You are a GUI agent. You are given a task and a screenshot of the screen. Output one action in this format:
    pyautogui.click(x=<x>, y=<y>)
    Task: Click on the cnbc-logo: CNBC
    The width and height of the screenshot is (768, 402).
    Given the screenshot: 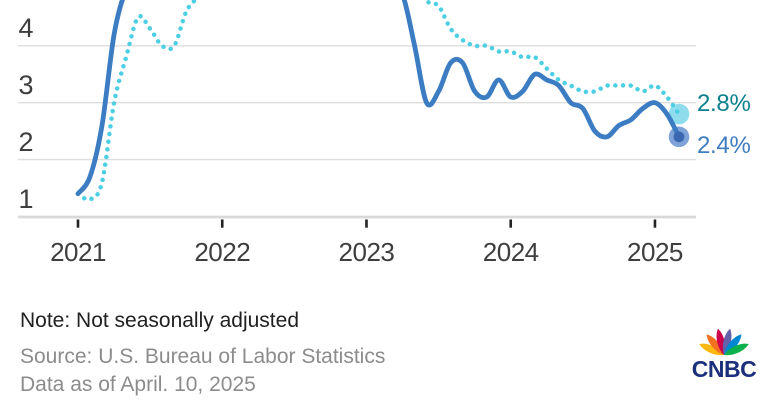 What is the action you would take?
    pyautogui.click(x=724, y=350)
    